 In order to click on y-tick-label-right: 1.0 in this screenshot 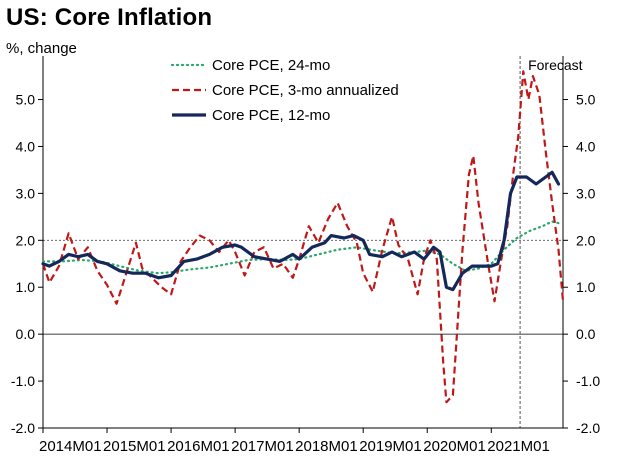, I will do `click(586, 287)`.